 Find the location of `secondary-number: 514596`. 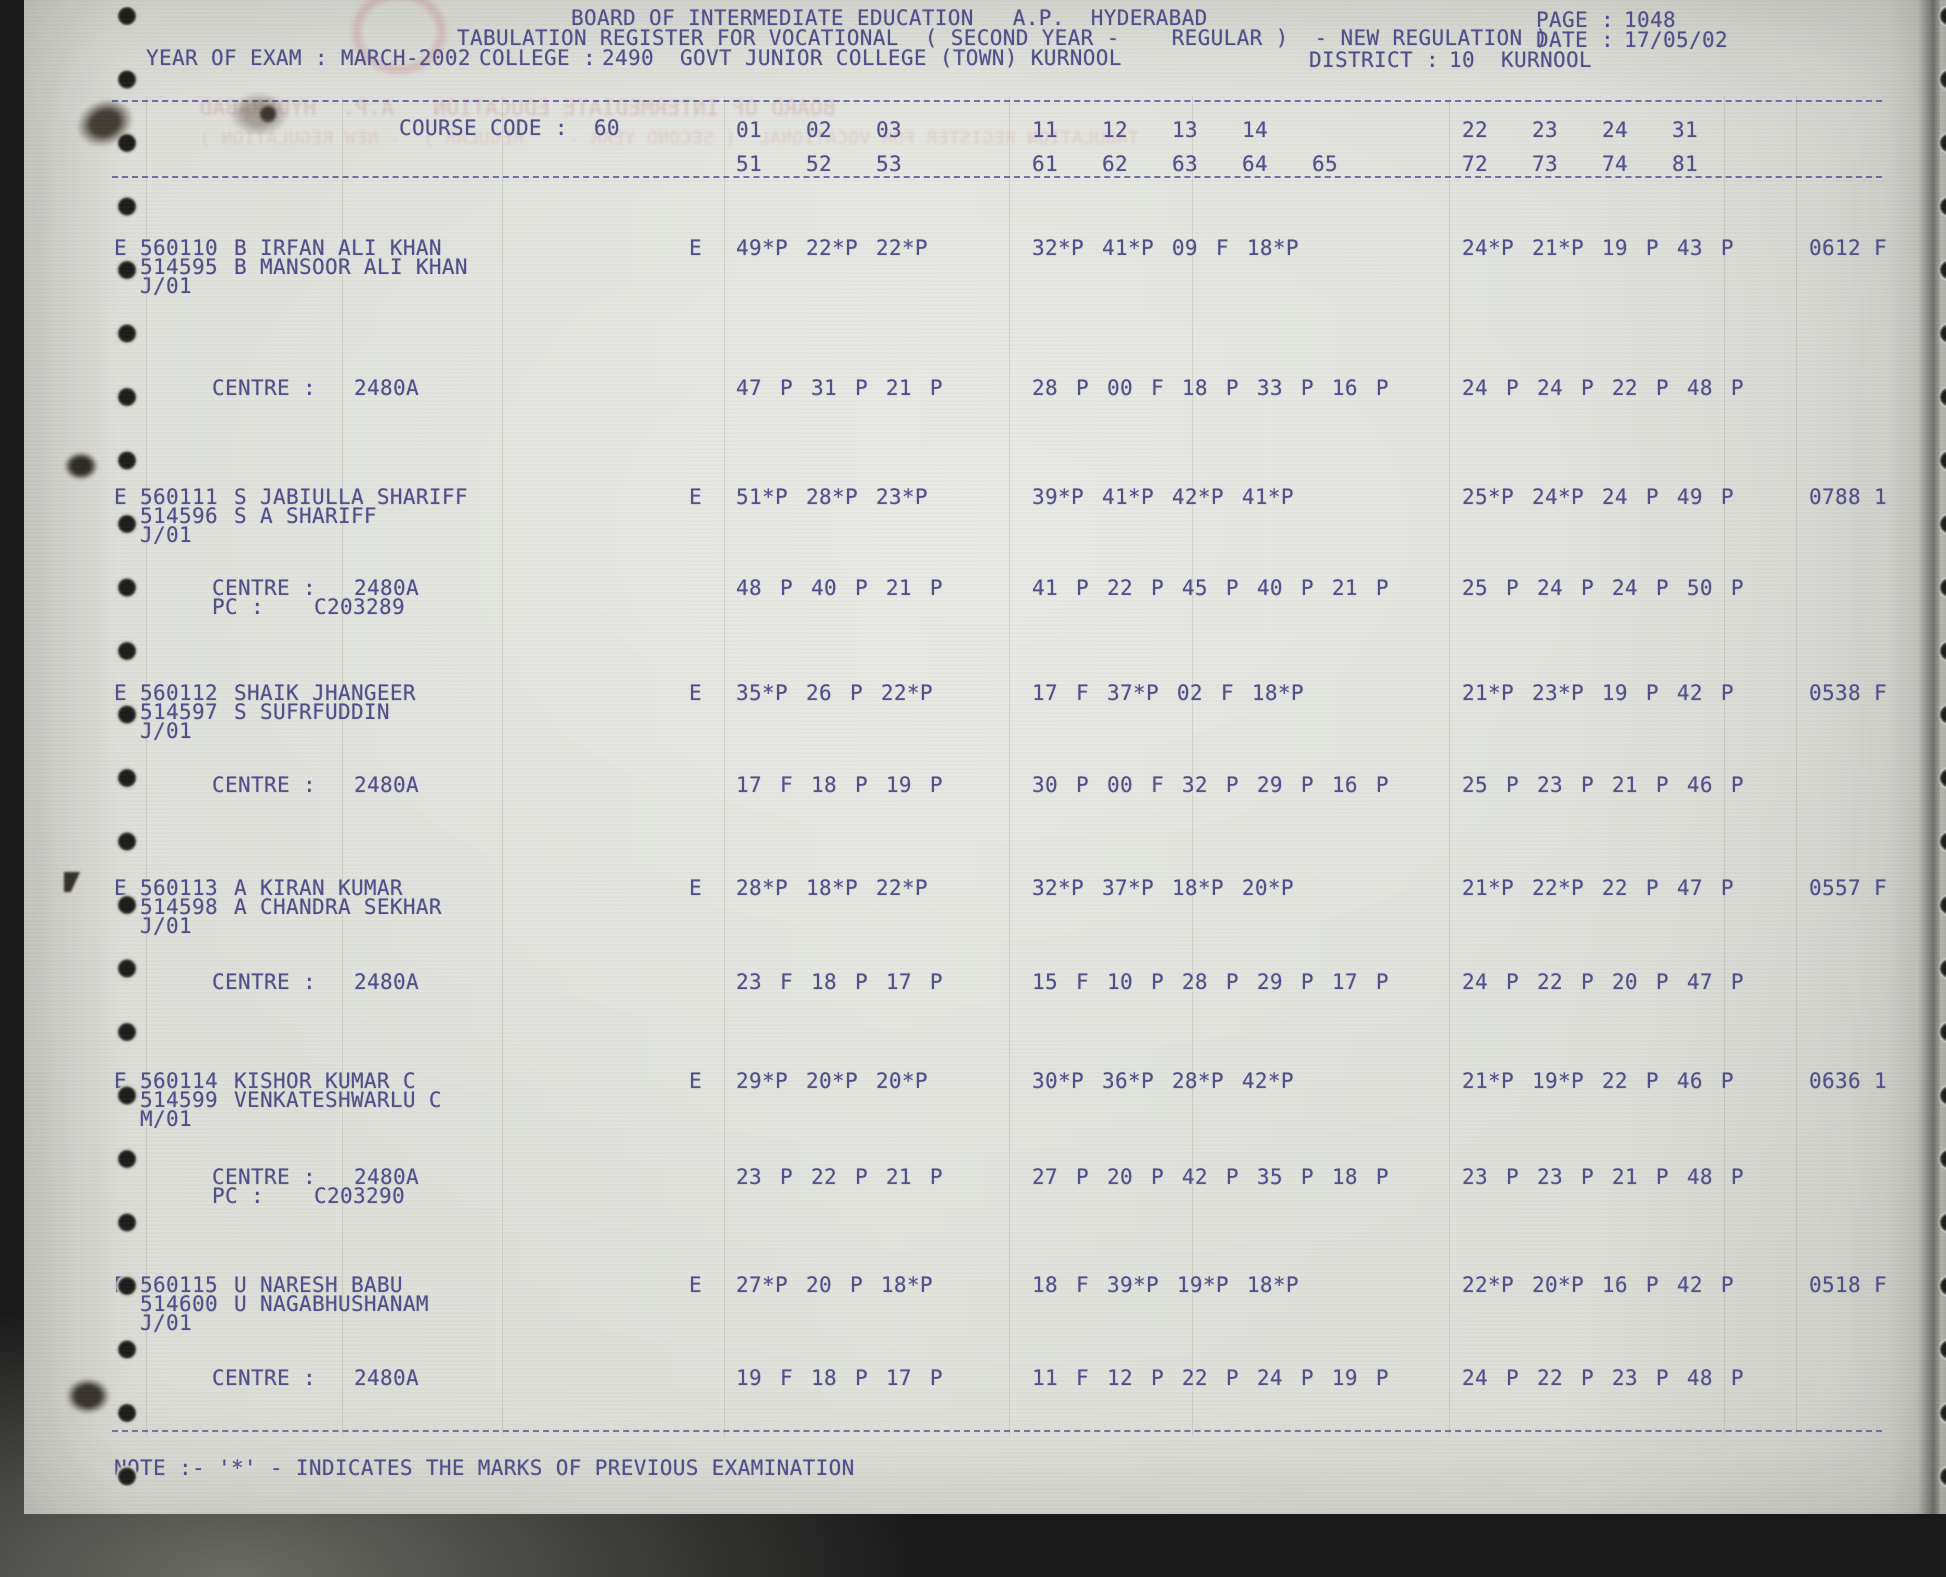

secondary-number: 514596 is located at coordinates (179, 516).